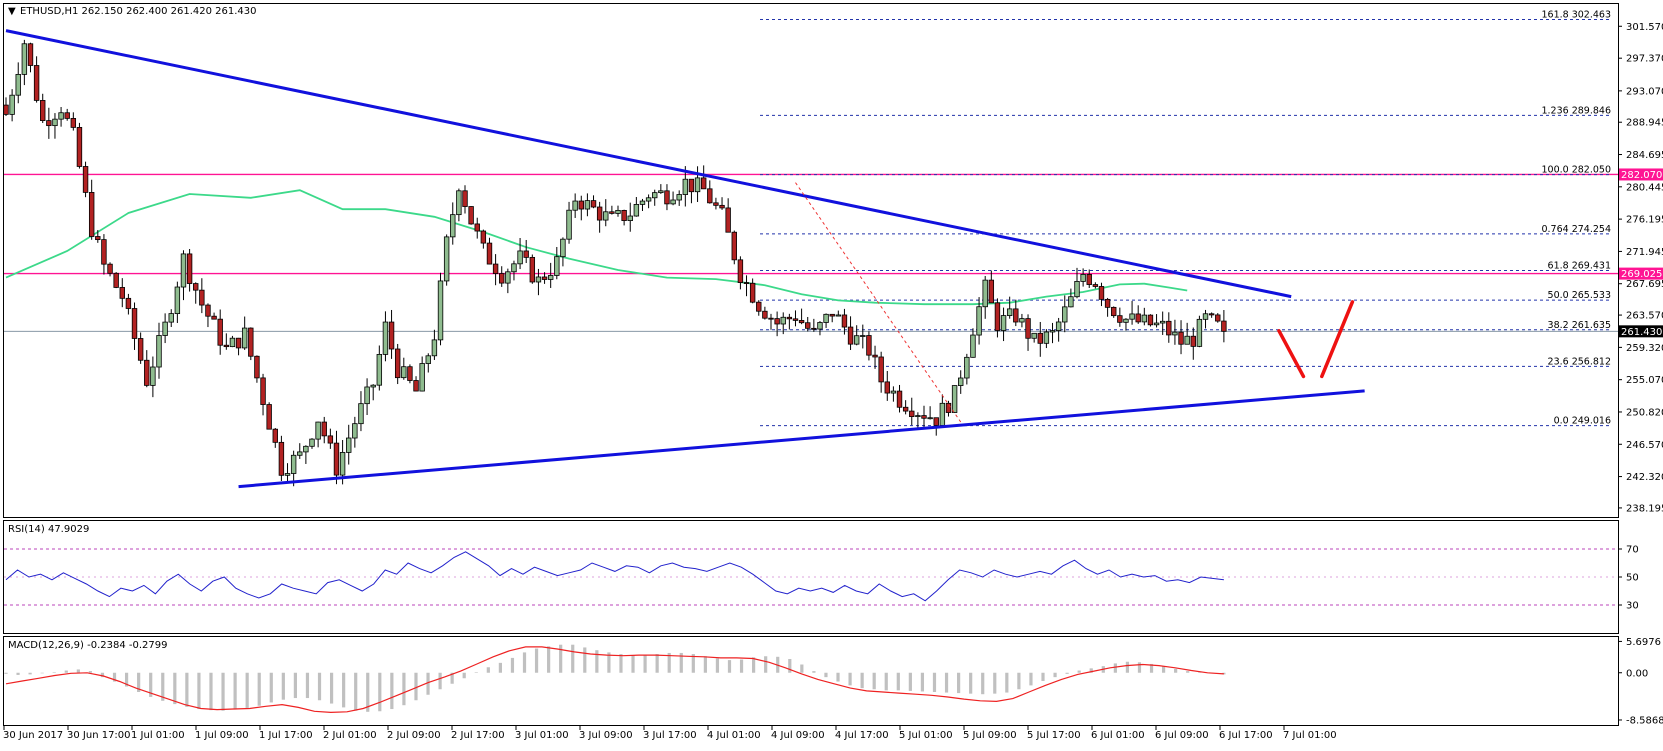 The width and height of the screenshot is (1663, 751). What do you see at coordinates (798, 735) in the screenshot?
I see `time-tick-label: 4 Jul 09:00` at bounding box center [798, 735].